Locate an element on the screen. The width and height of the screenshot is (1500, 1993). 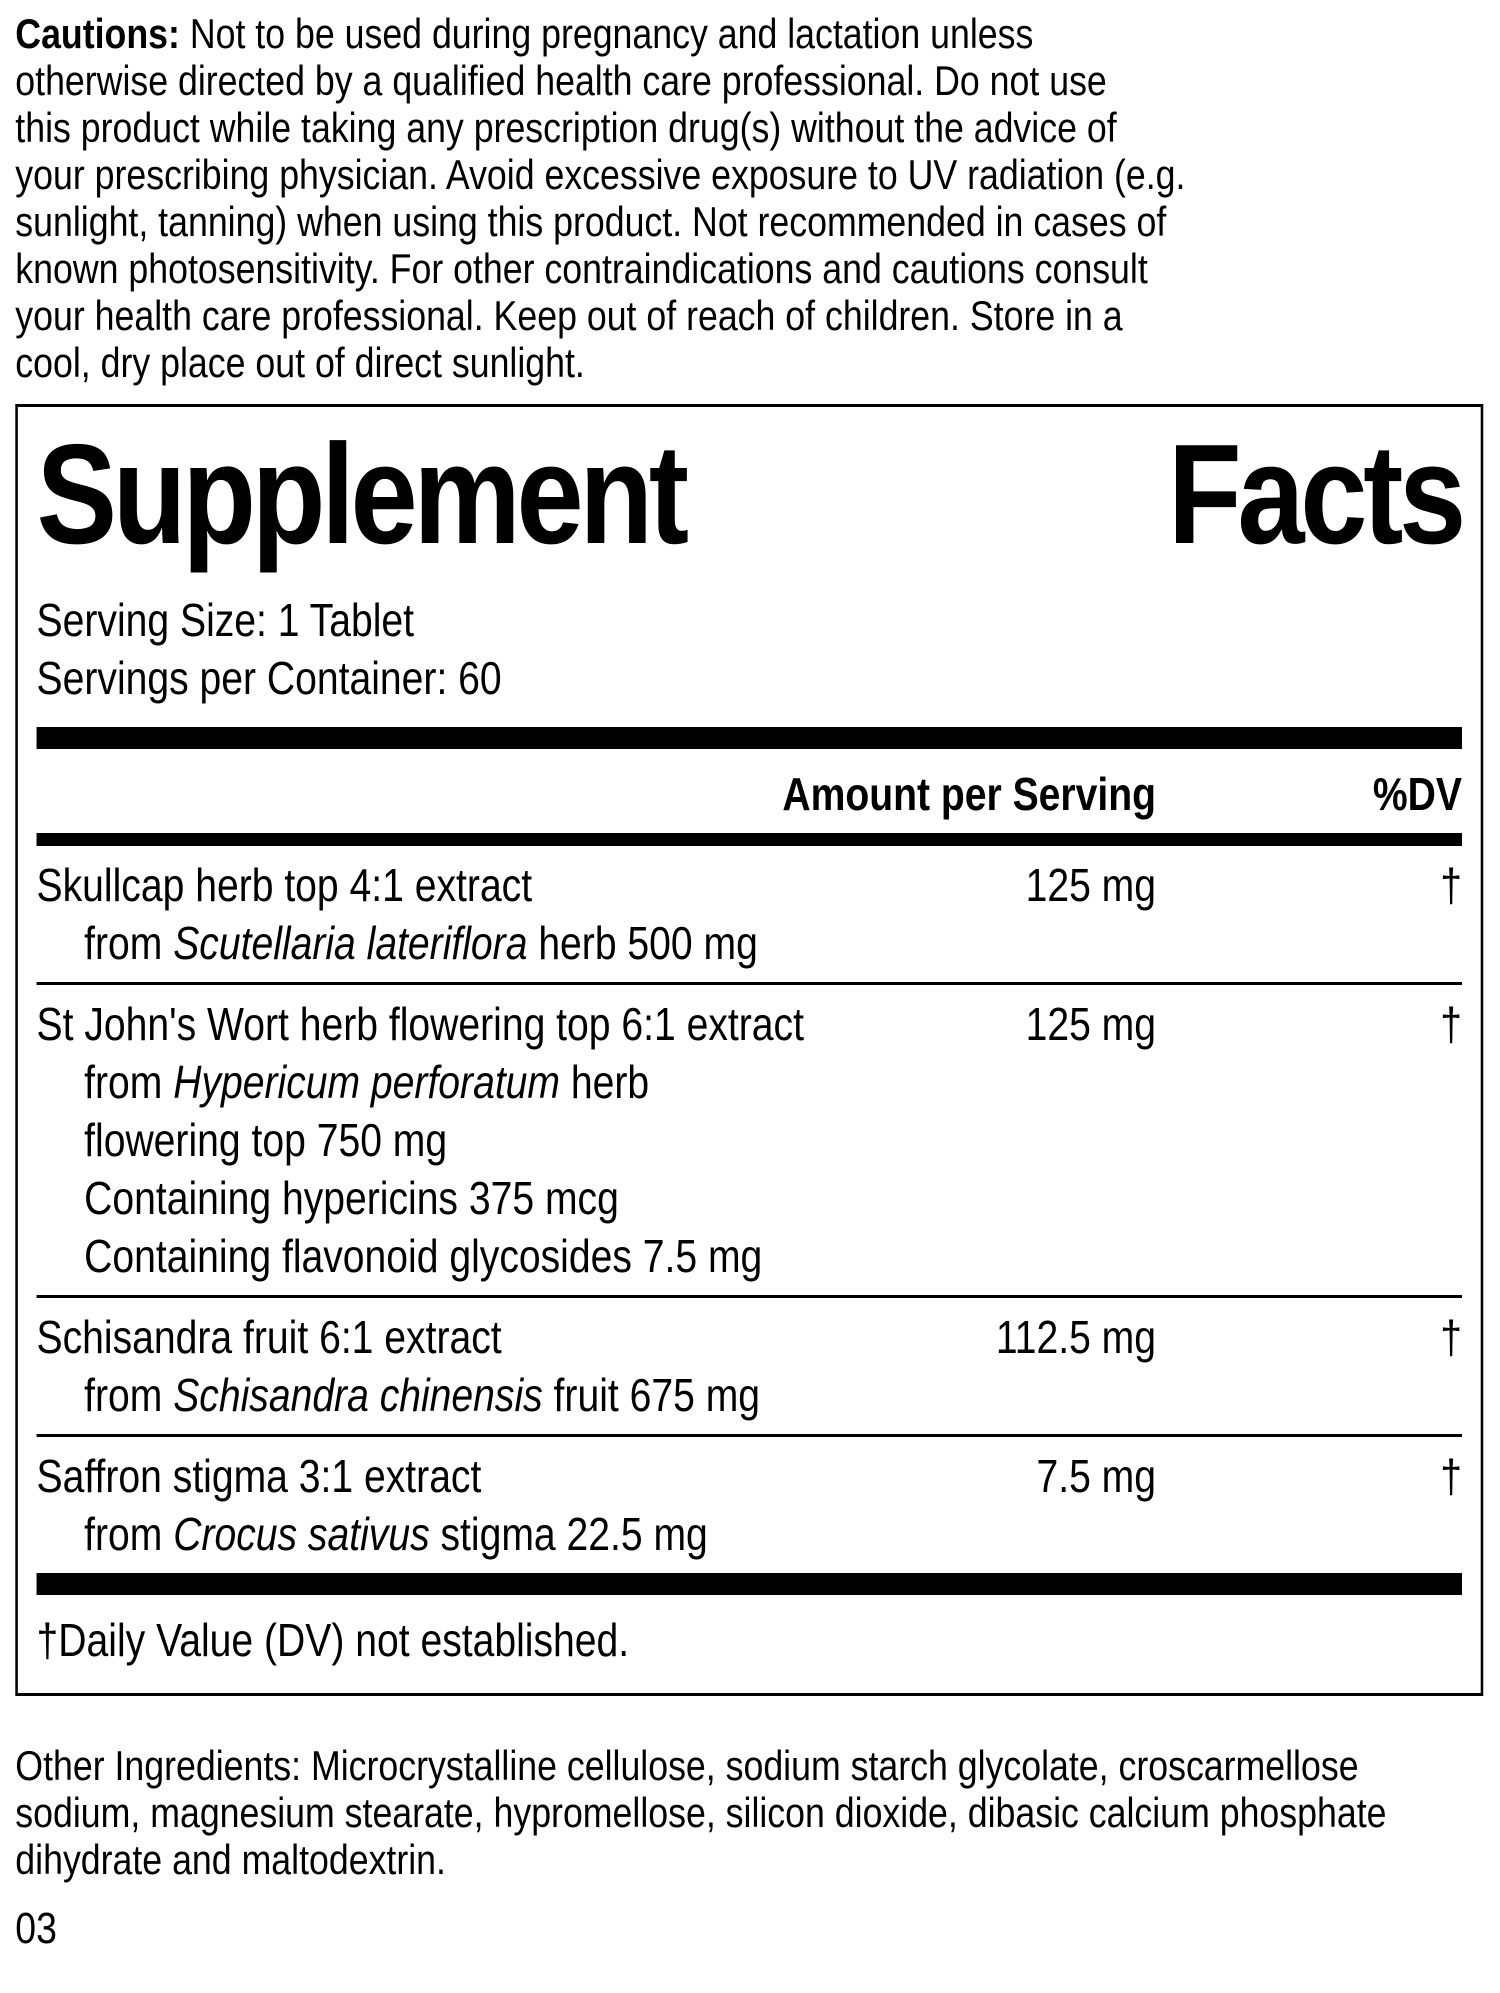
panel-title: Supplement Facts is located at coordinates (751, 494).